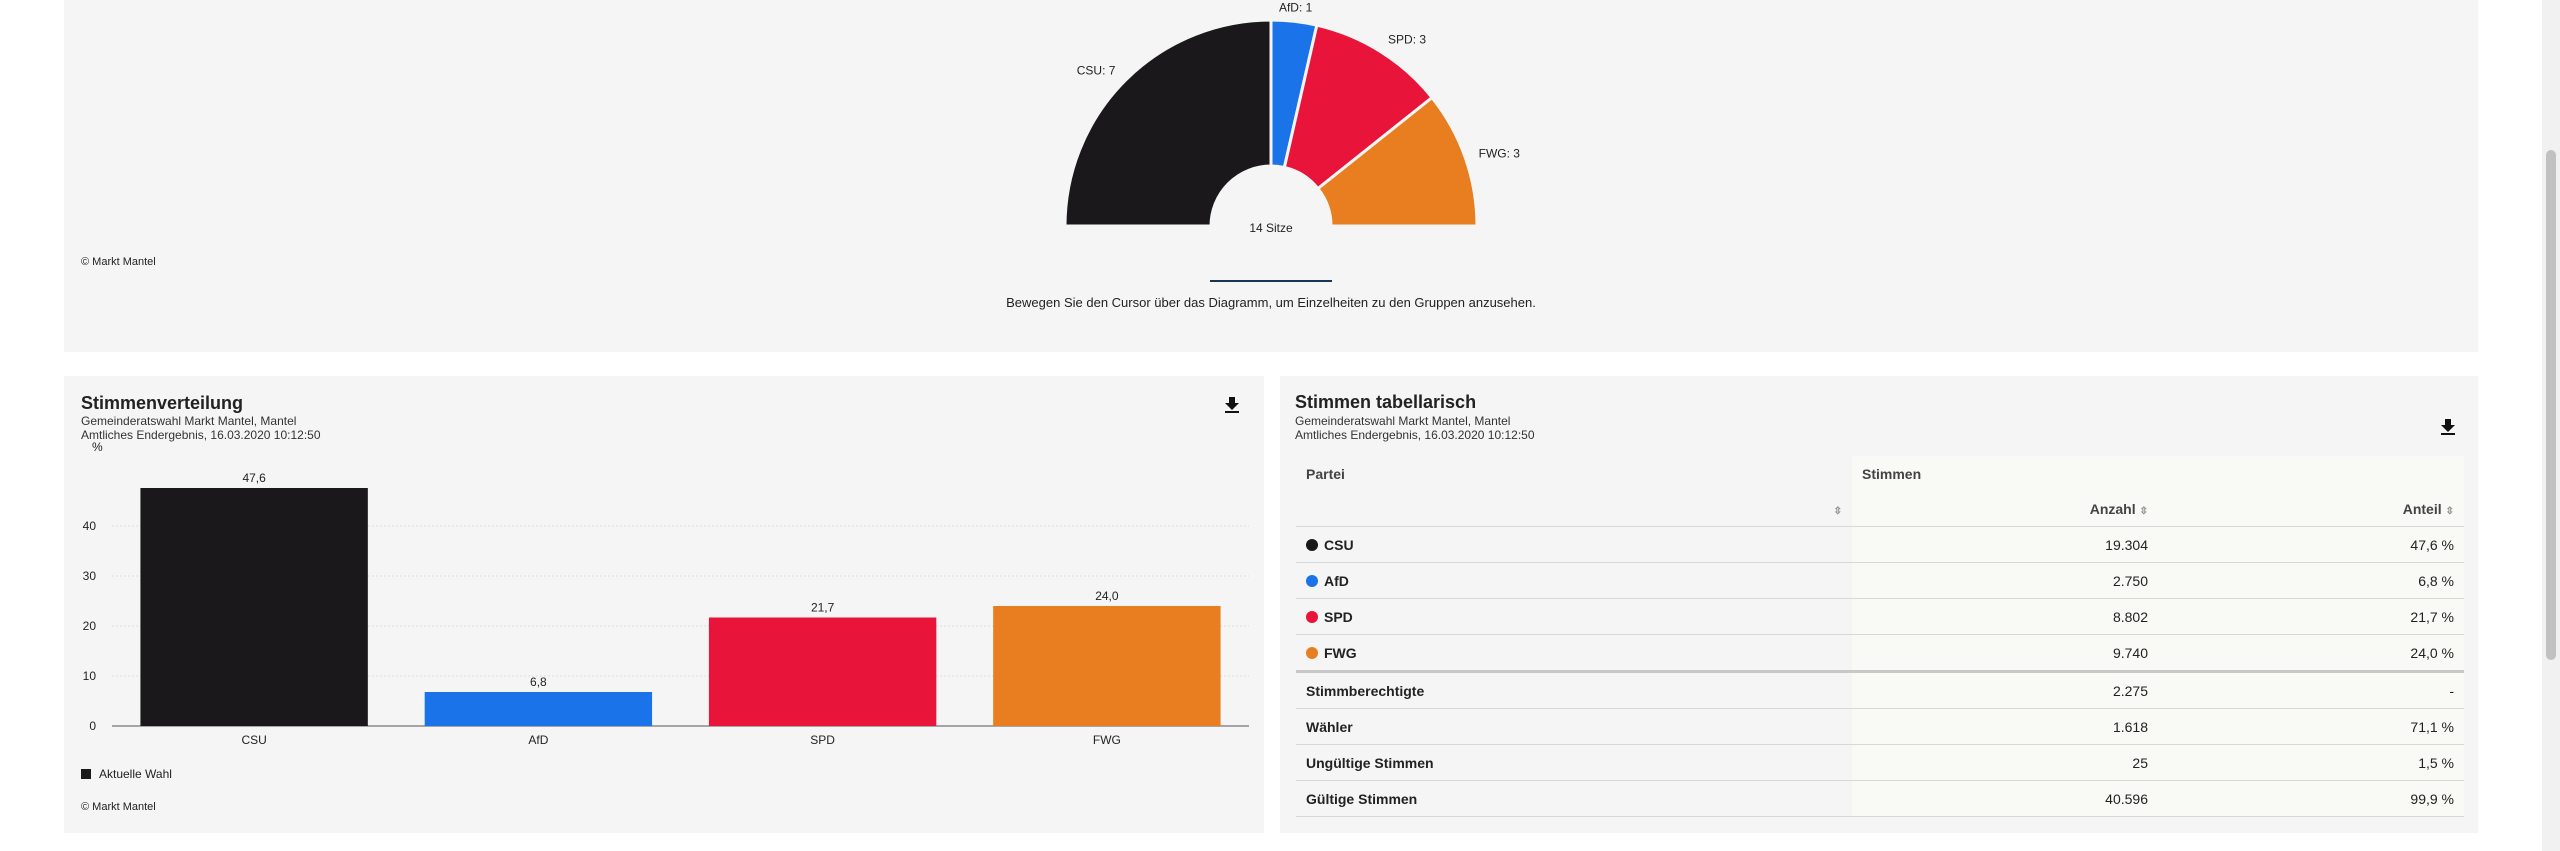 The image size is (2560, 851). What do you see at coordinates (2311, 689) in the screenshot?
I see `summary-share: -` at bounding box center [2311, 689].